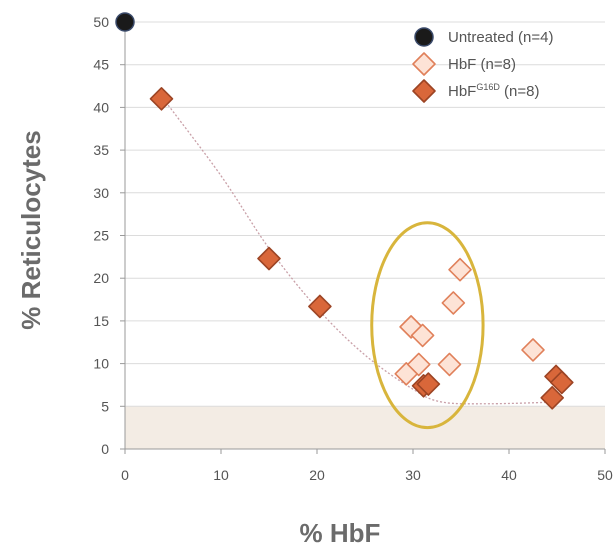  I want to click on highlight-ellipse, so click(427, 325).